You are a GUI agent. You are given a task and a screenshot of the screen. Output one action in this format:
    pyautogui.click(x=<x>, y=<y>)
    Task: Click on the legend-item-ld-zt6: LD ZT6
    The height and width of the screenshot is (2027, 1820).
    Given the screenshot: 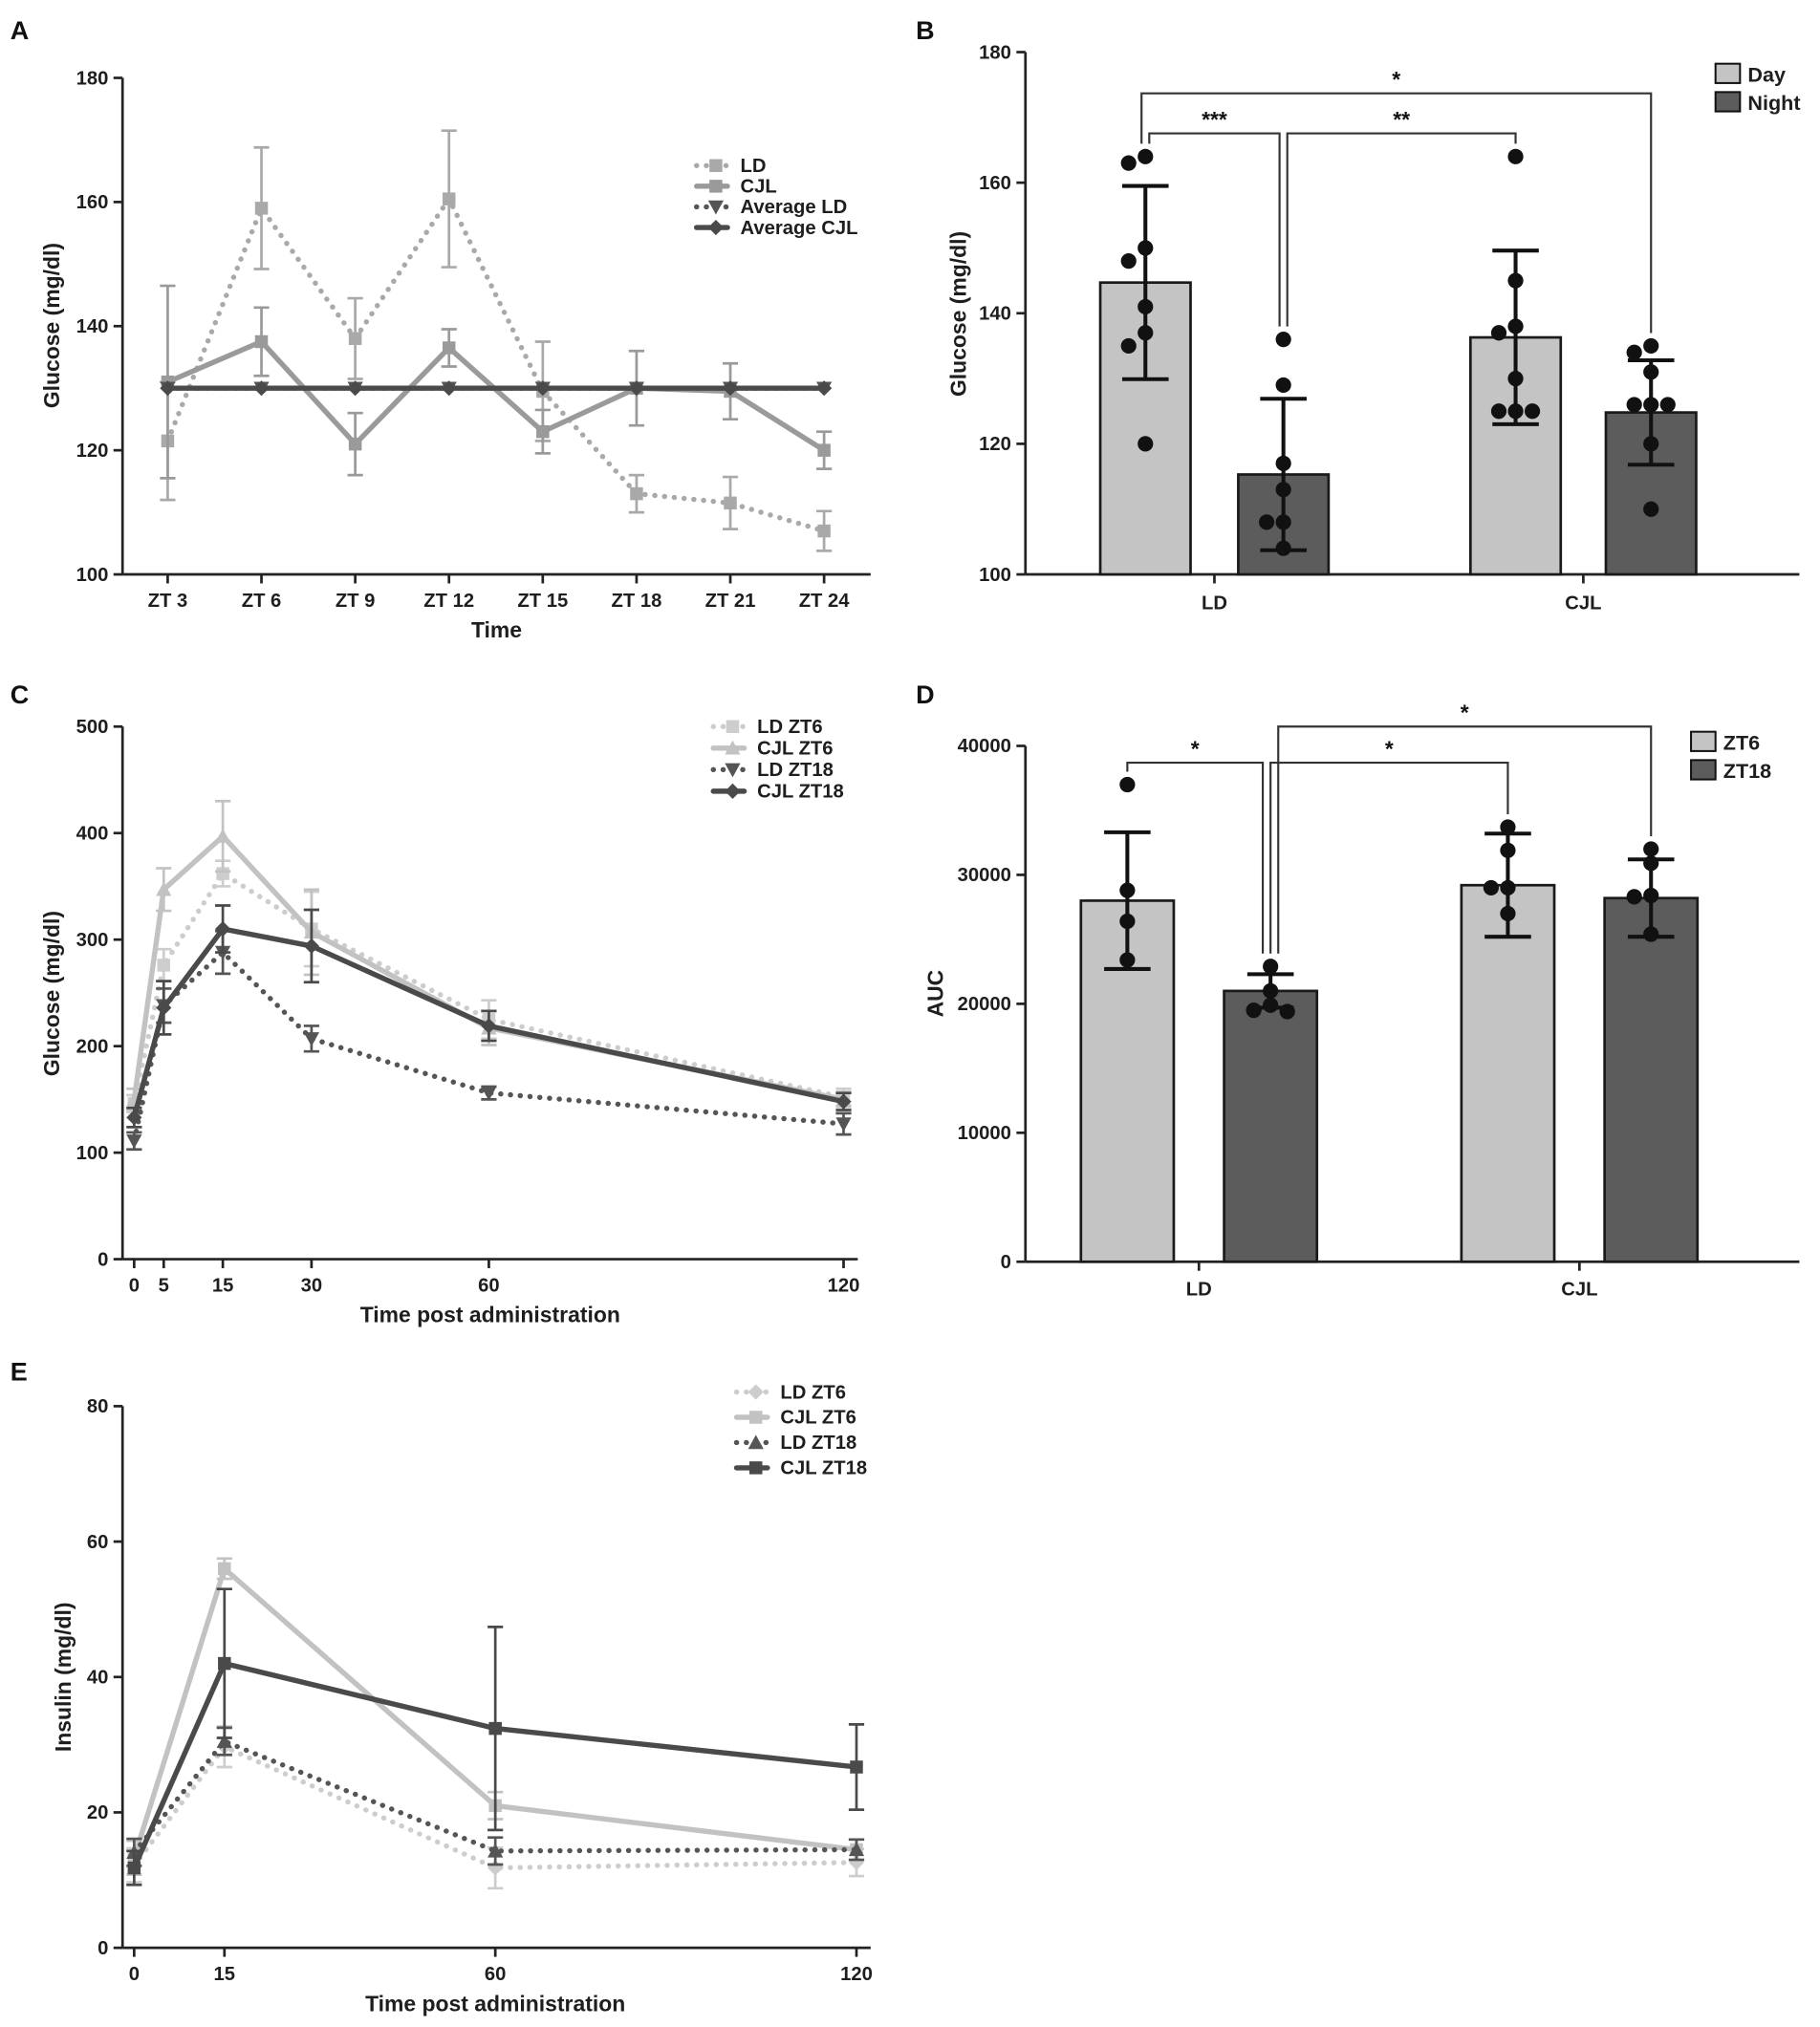 What is the action you would take?
    pyautogui.click(x=790, y=1392)
    